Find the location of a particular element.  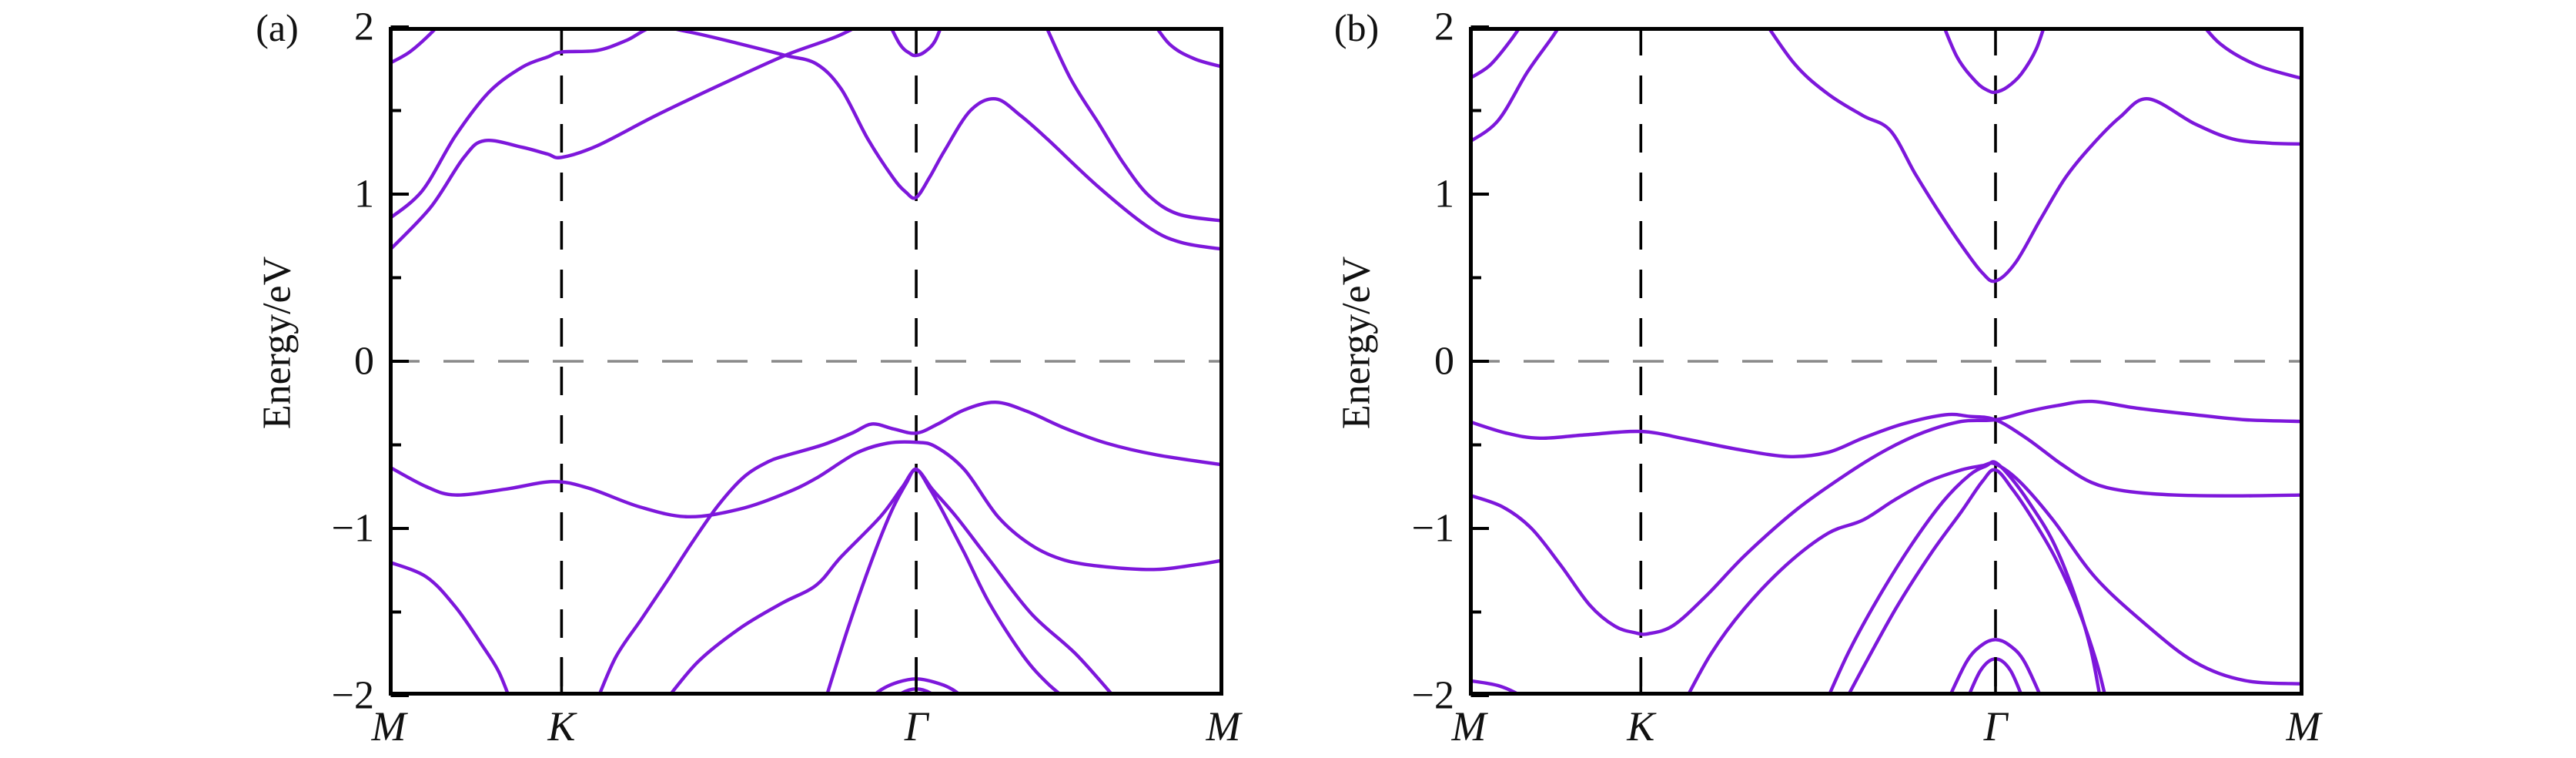

band-curve-valence-gamma-steep is located at coordinates (945, 582).